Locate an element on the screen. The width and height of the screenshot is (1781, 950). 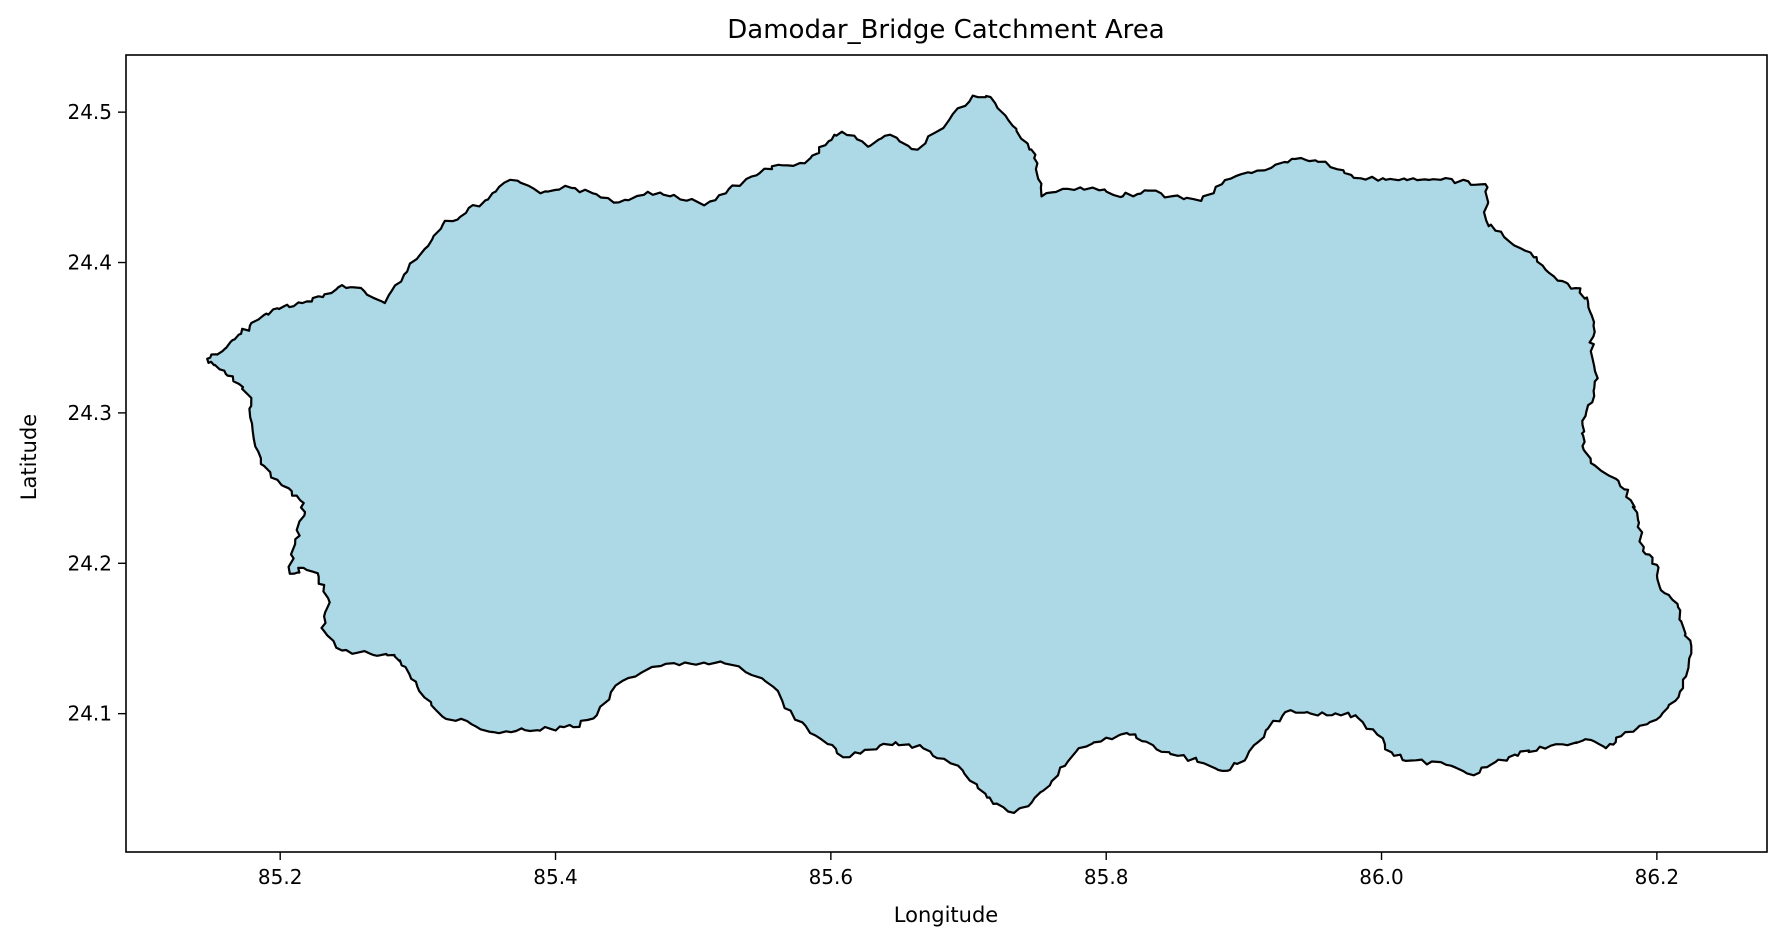
y-tick-label: 24.2 is located at coordinates (89, 563).